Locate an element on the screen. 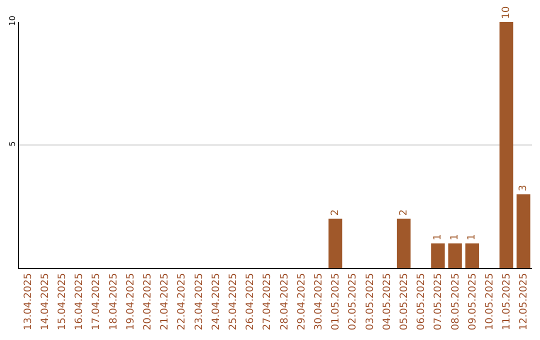  data-label: 3 is located at coordinates (523, 188).